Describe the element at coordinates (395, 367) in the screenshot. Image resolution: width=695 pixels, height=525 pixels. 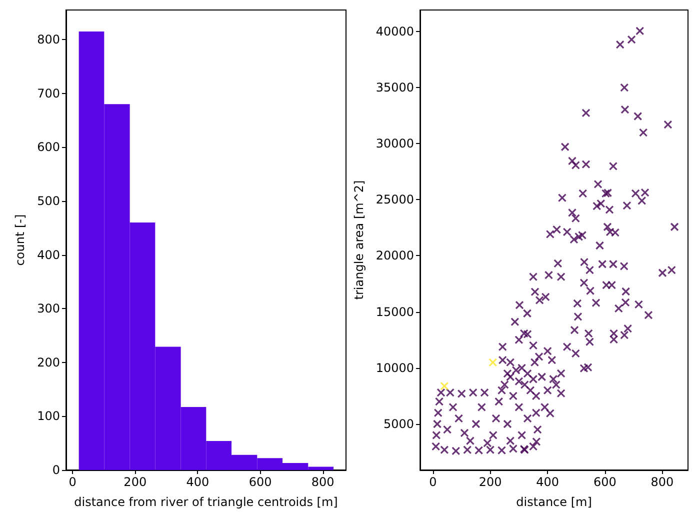
I see `y-tick-label: 10000` at that location.